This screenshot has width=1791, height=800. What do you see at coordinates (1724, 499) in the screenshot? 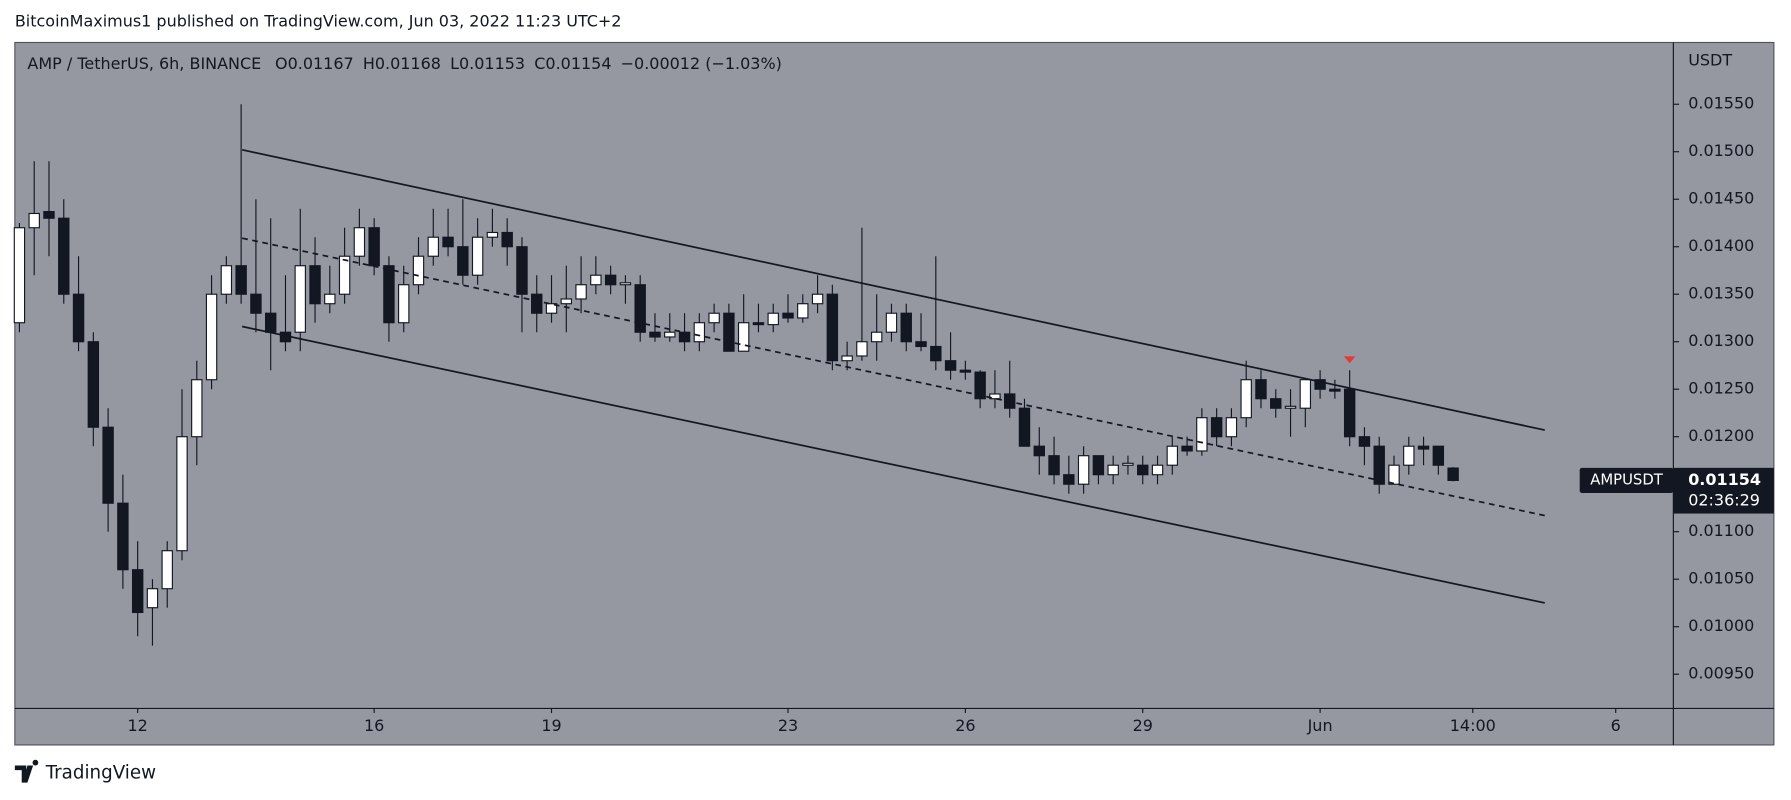
I see `countdown: 02:36:29` at bounding box center [1724, 499].